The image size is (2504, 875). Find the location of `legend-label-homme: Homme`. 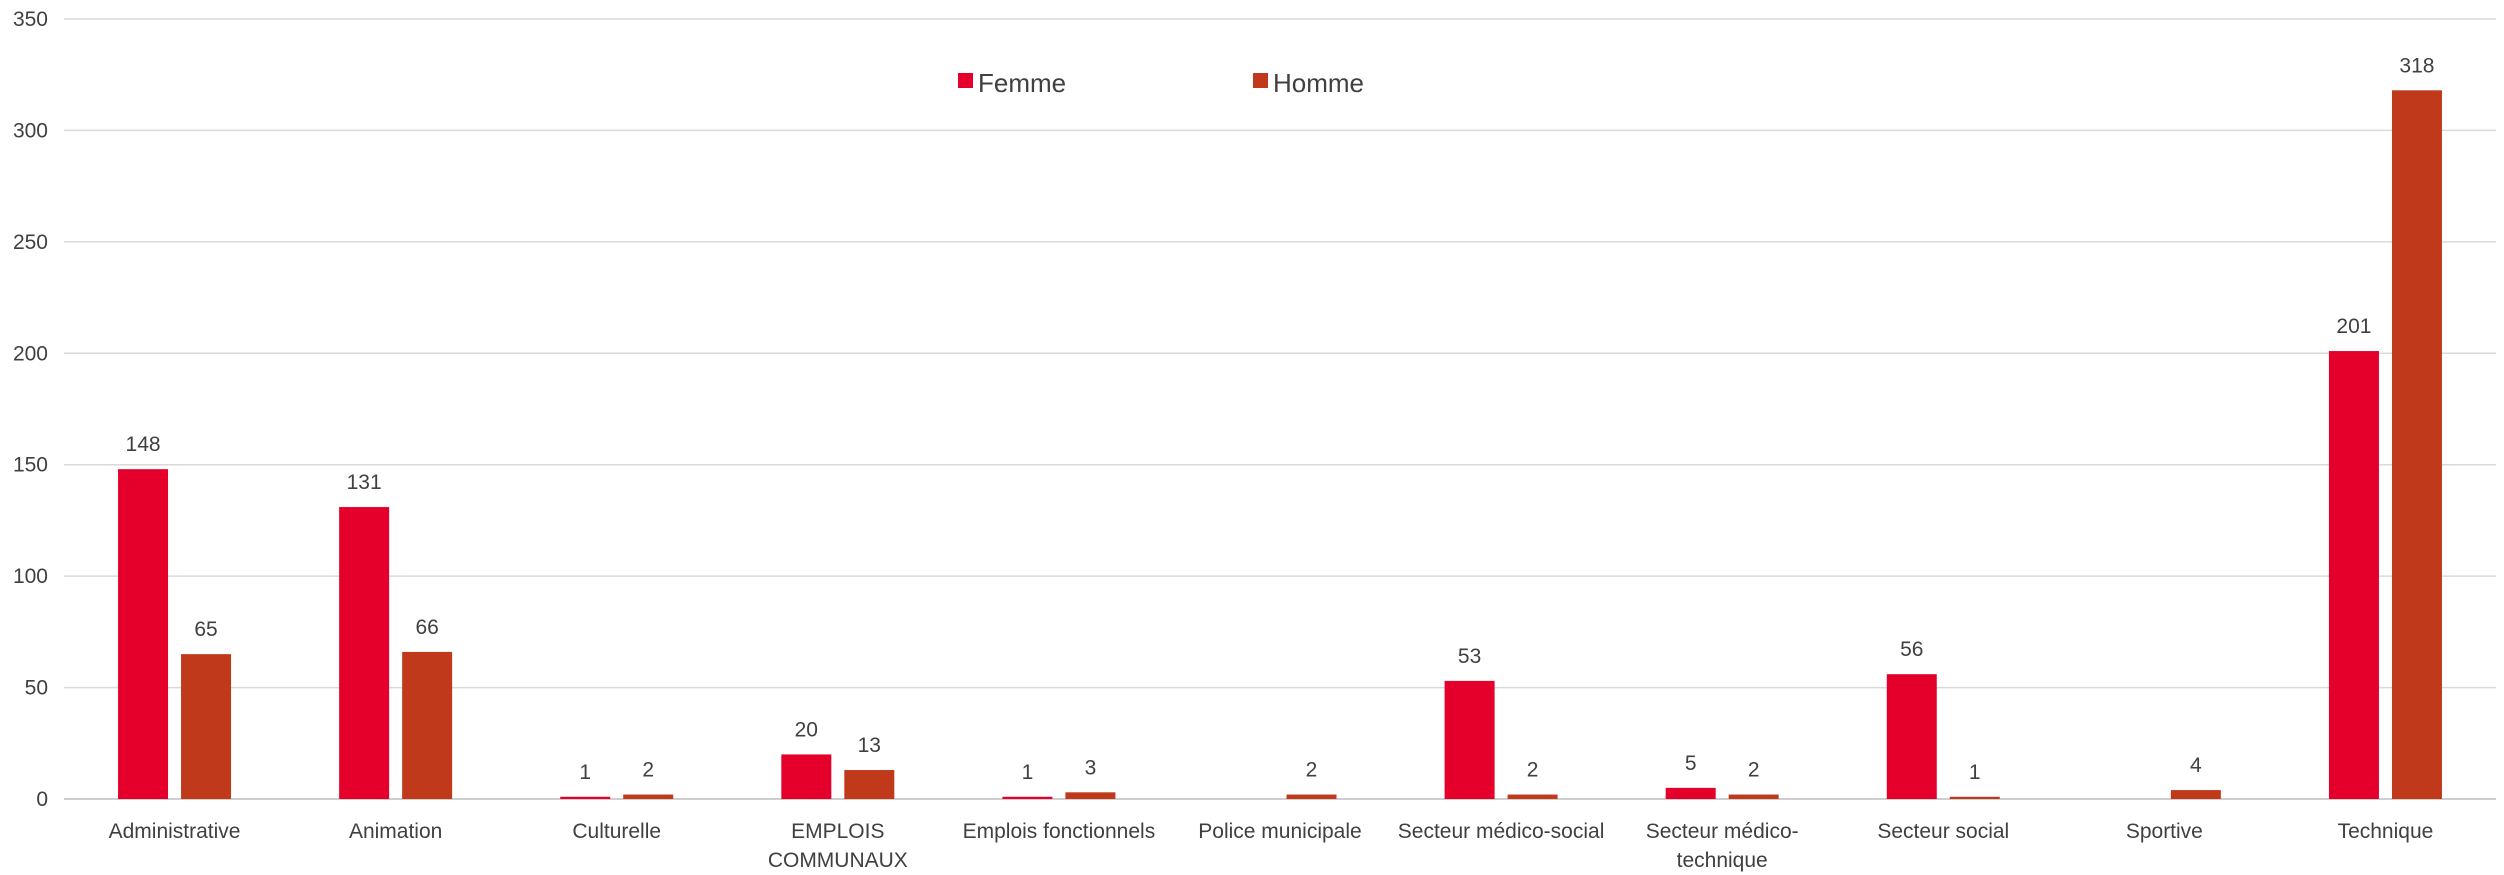

legend-label-homme: Homme is located at coordinates (1318, 83).